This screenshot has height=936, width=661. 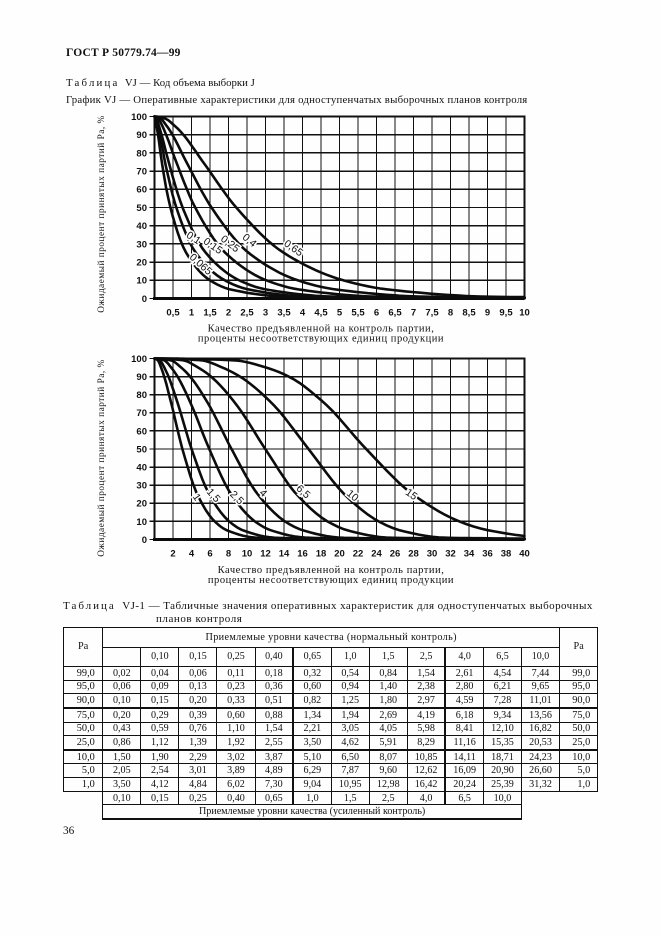 What do you see at coordinates (487, 313) in the screenshot?
I see `svg-text: 9` at bounding box center [487, 313].